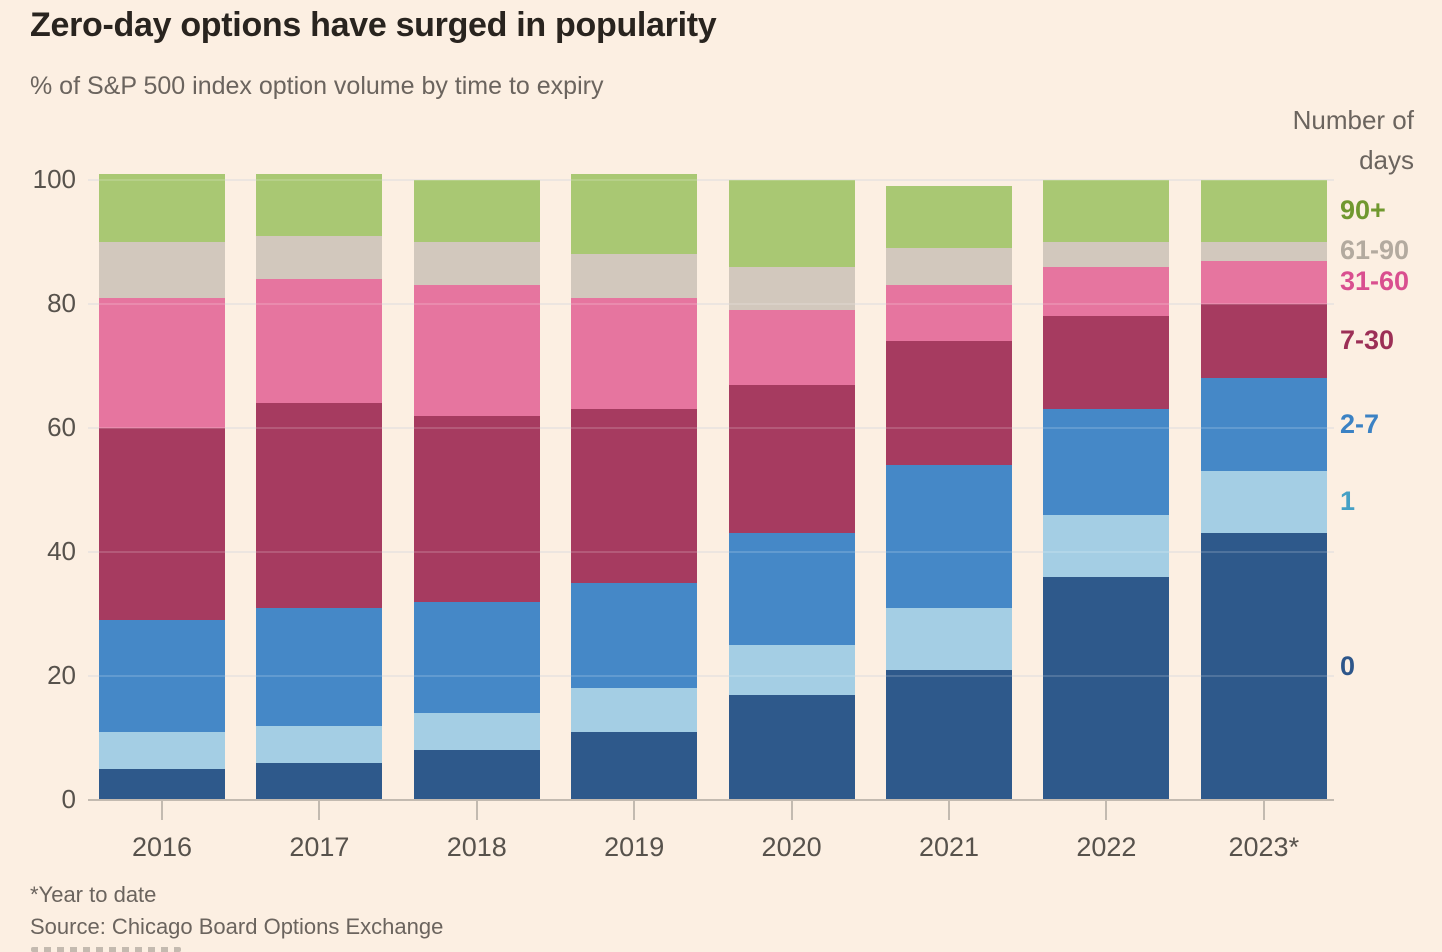  I want to click on legend-item-2-7: 2-7, so click(1360, 423).